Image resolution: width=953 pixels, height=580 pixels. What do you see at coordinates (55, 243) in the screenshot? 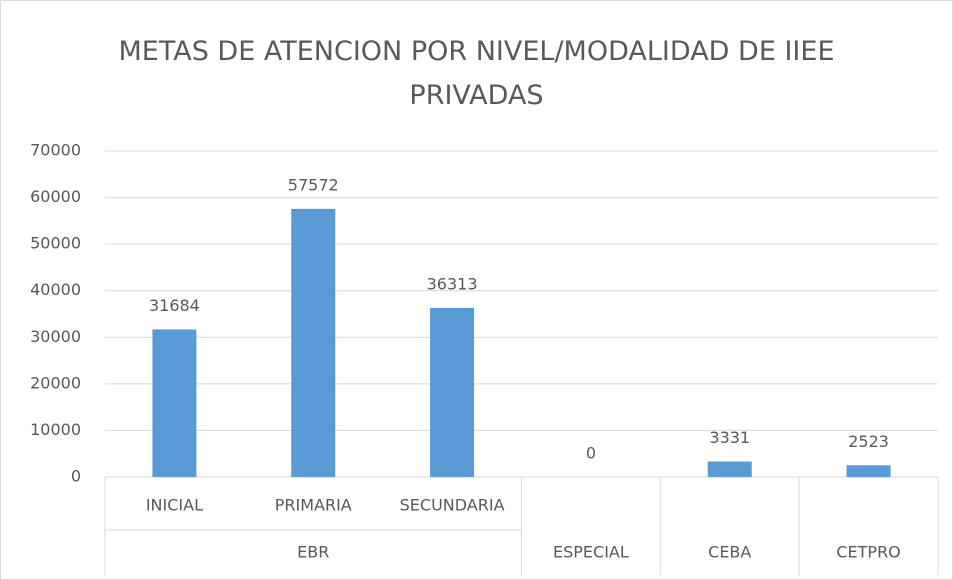
I see `y-tick-label: 50000` at bounding box center [55, 243].